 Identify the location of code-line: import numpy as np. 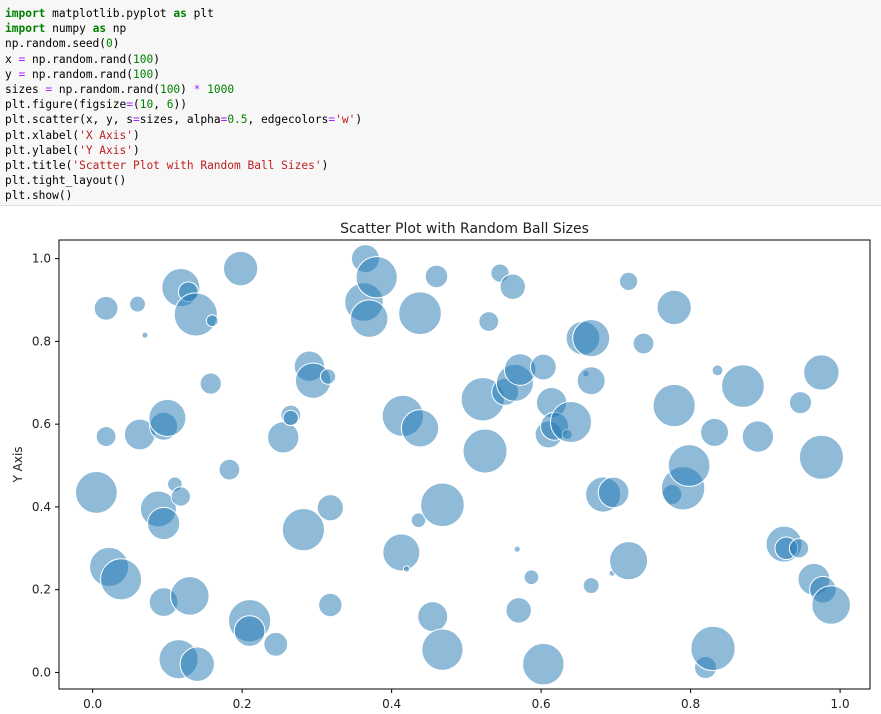
(65, 28).